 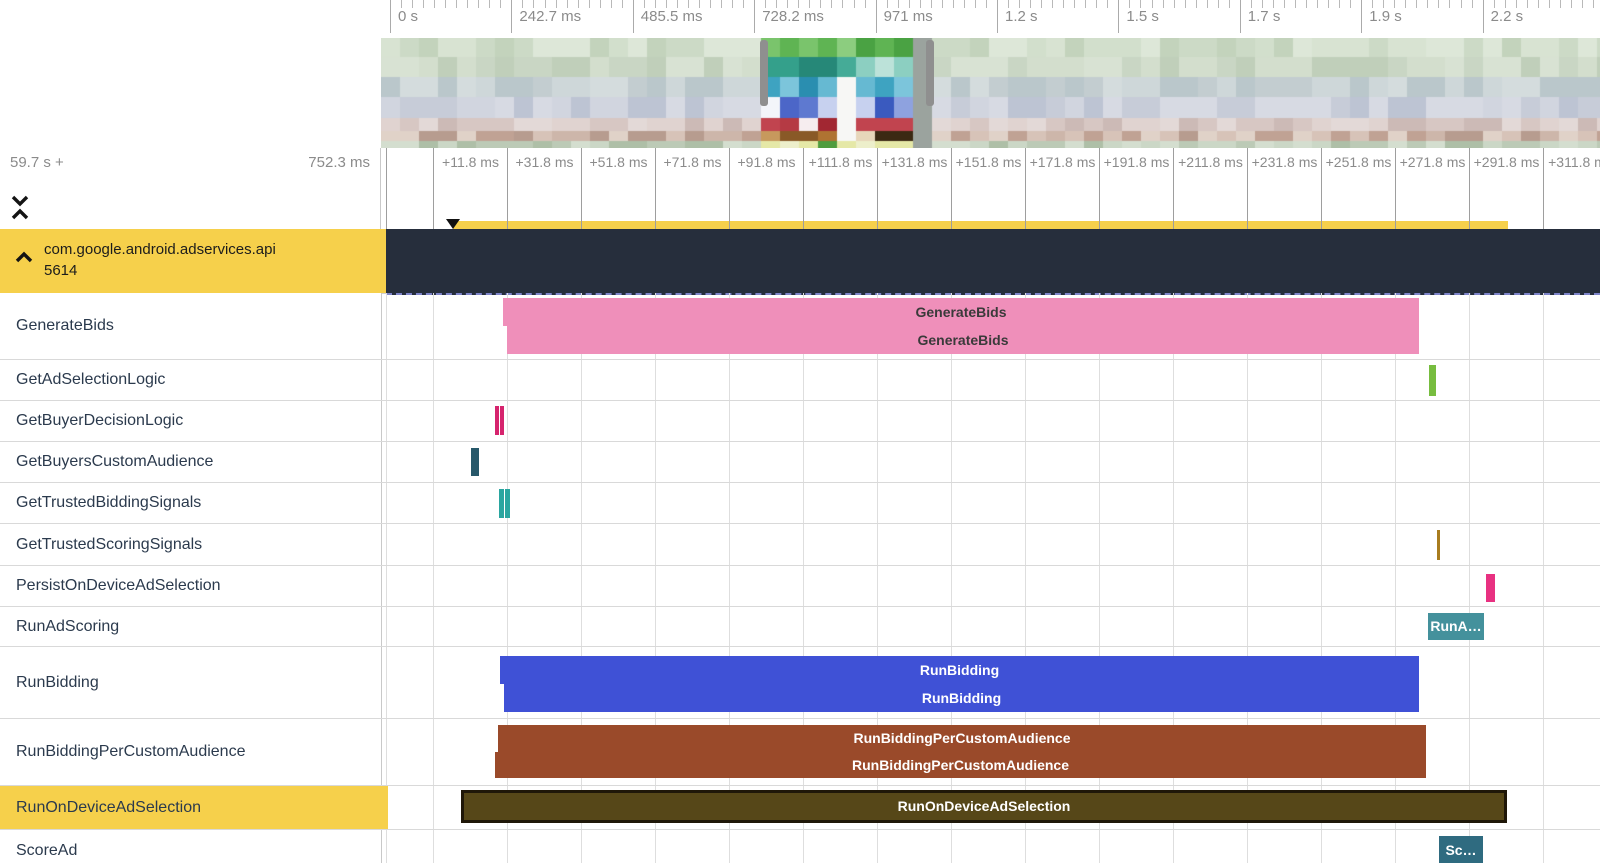 I want to click on marker-GetAdSelectionLogic, so click(x=1432, y=380).